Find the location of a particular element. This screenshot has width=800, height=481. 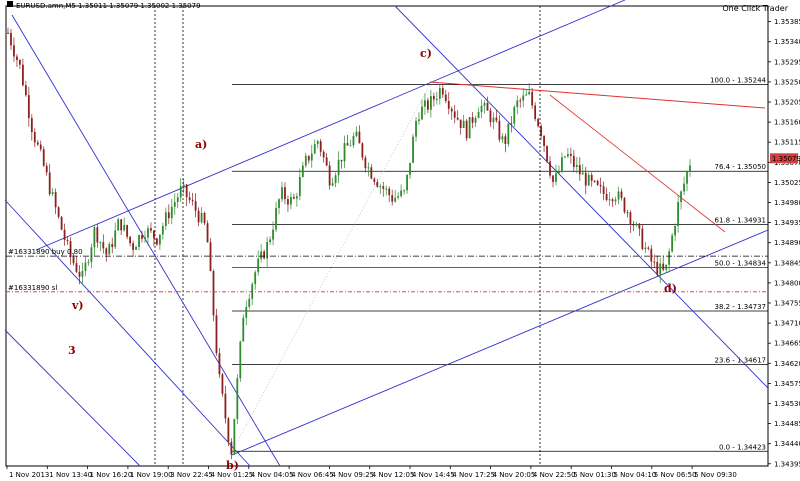

x-tick-label: 4 Nov 14:45 is located at coordinates (433, 475).